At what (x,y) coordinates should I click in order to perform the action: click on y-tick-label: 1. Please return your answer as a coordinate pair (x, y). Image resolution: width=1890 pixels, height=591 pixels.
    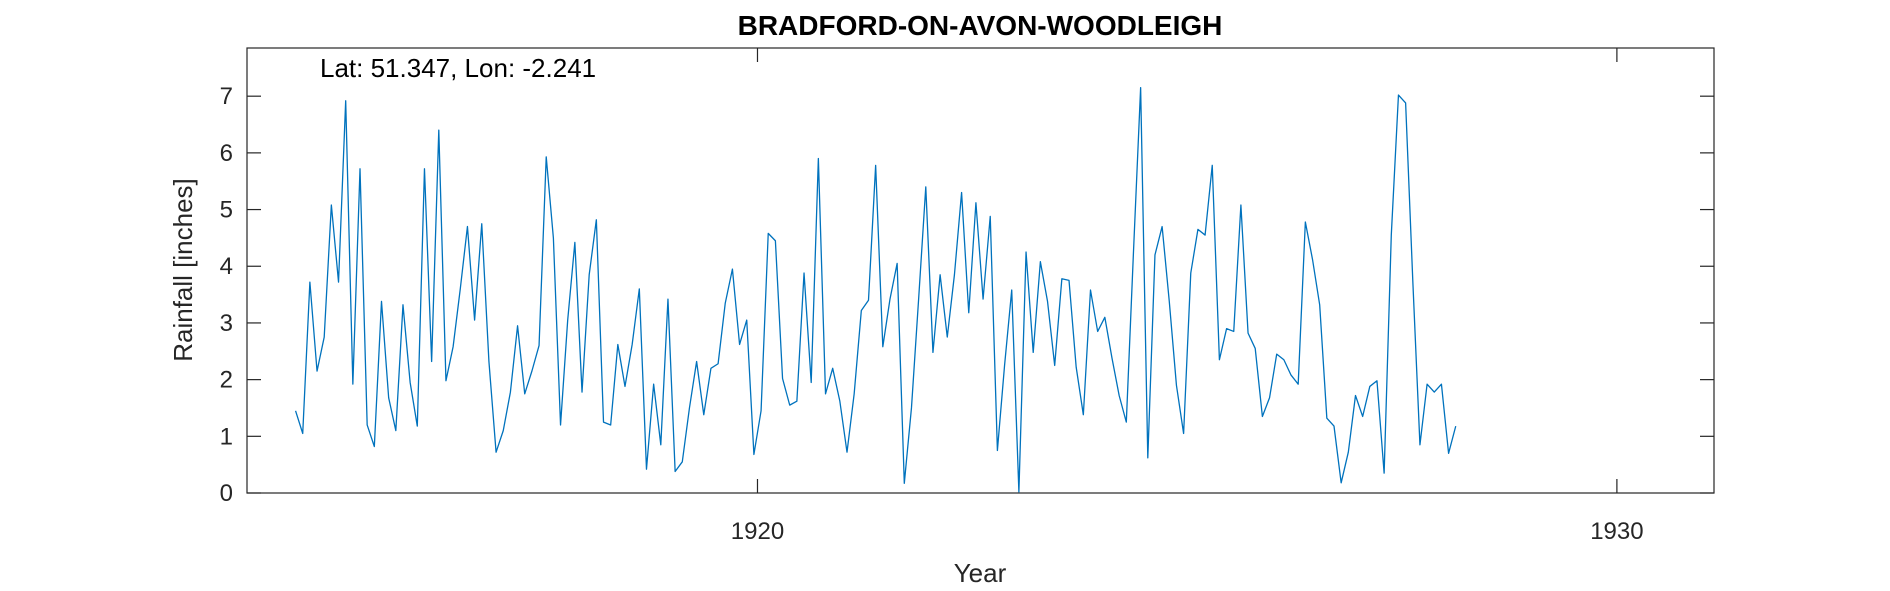
    Looking at the image, I should click on (226, 436).